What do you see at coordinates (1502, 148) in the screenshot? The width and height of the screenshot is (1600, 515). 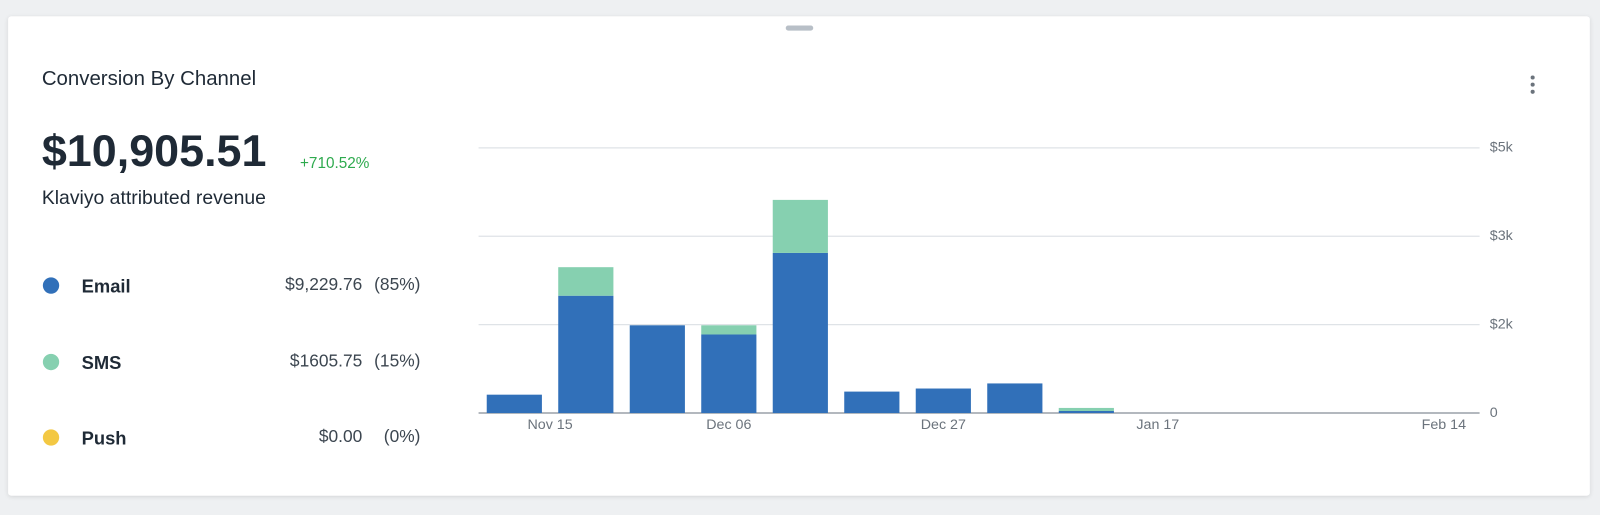 I see `y-tick-label: $5k` at bounding box center [1502, 148].